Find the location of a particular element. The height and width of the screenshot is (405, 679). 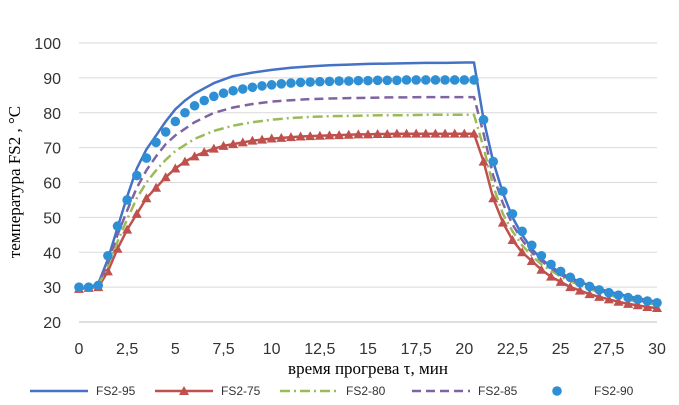

x-tick-label: 30 is located at coordinates (657, 349).